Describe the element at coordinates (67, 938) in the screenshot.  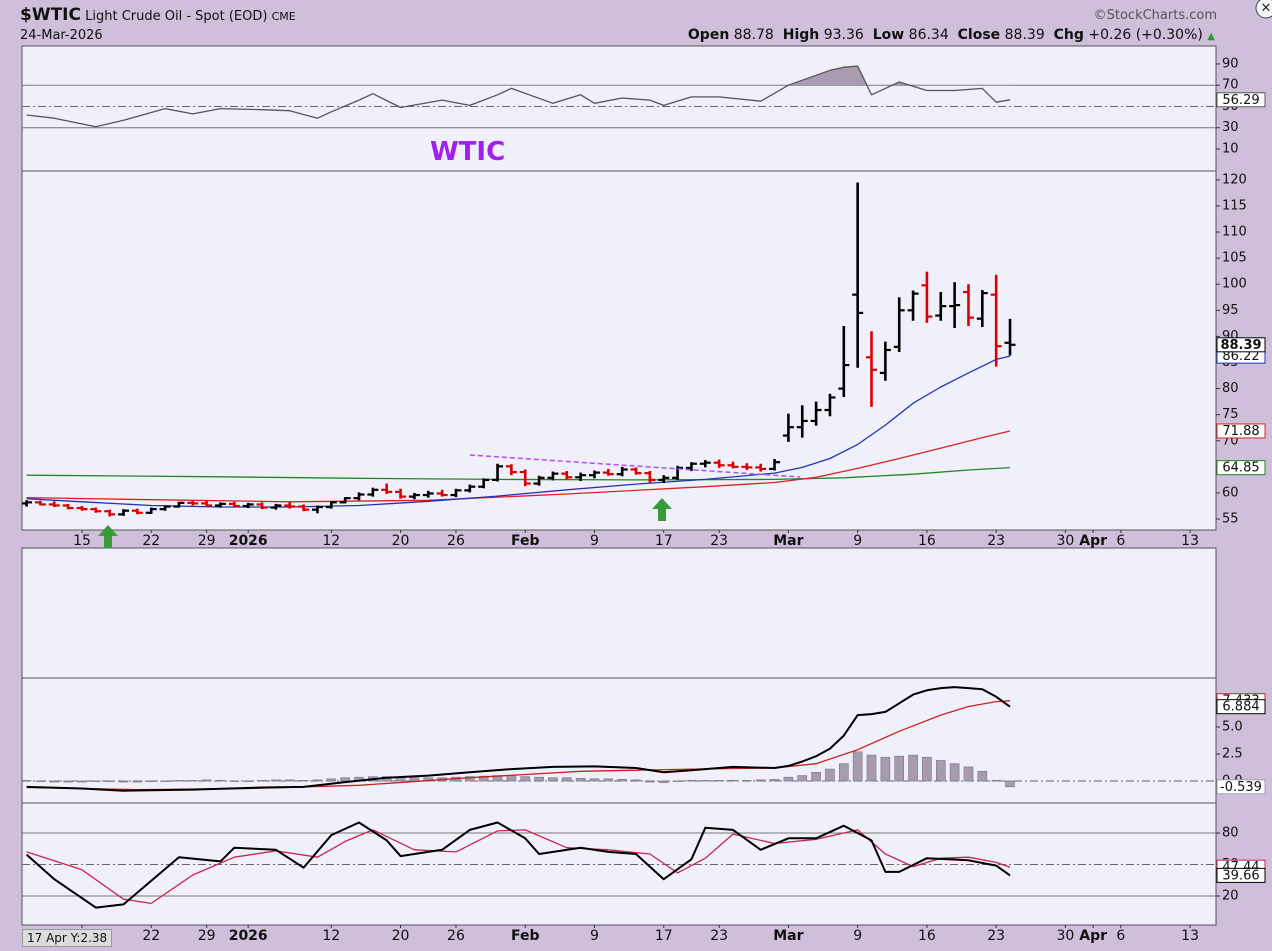
I see `cursor-label: 17 Apr Y:2.38` at that location.